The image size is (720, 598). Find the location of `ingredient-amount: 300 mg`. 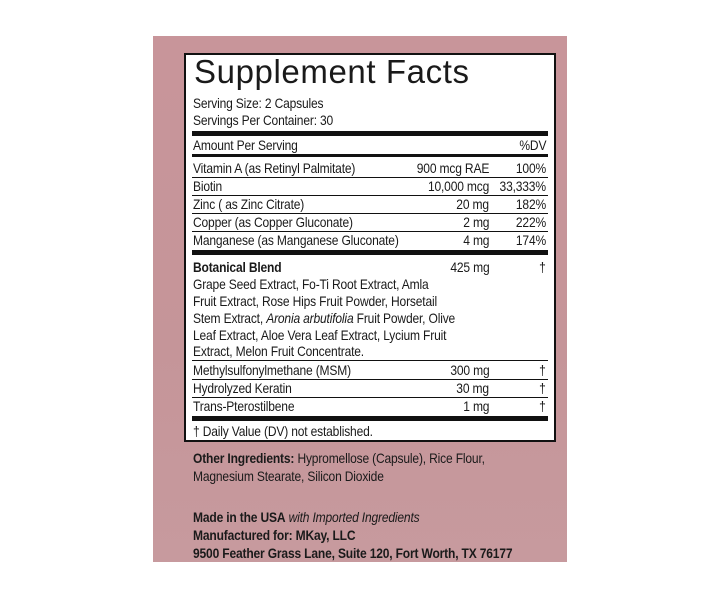

ingredient-amount: 300 mg is located at coordinates (469, 370).